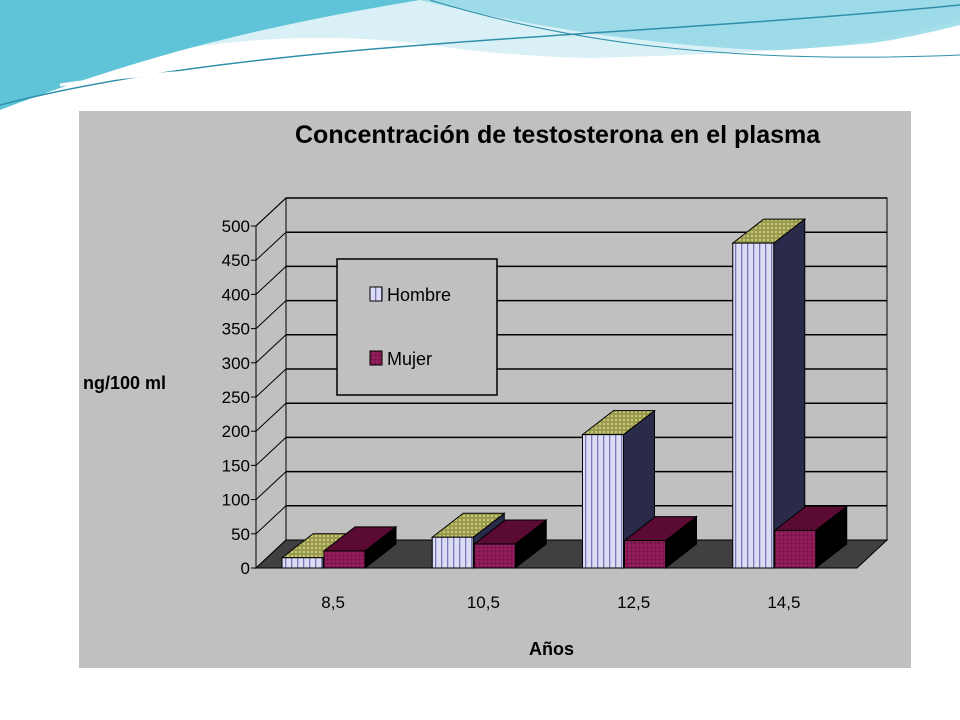  I want to click on y-tick-label: 100, so click(236, 500).